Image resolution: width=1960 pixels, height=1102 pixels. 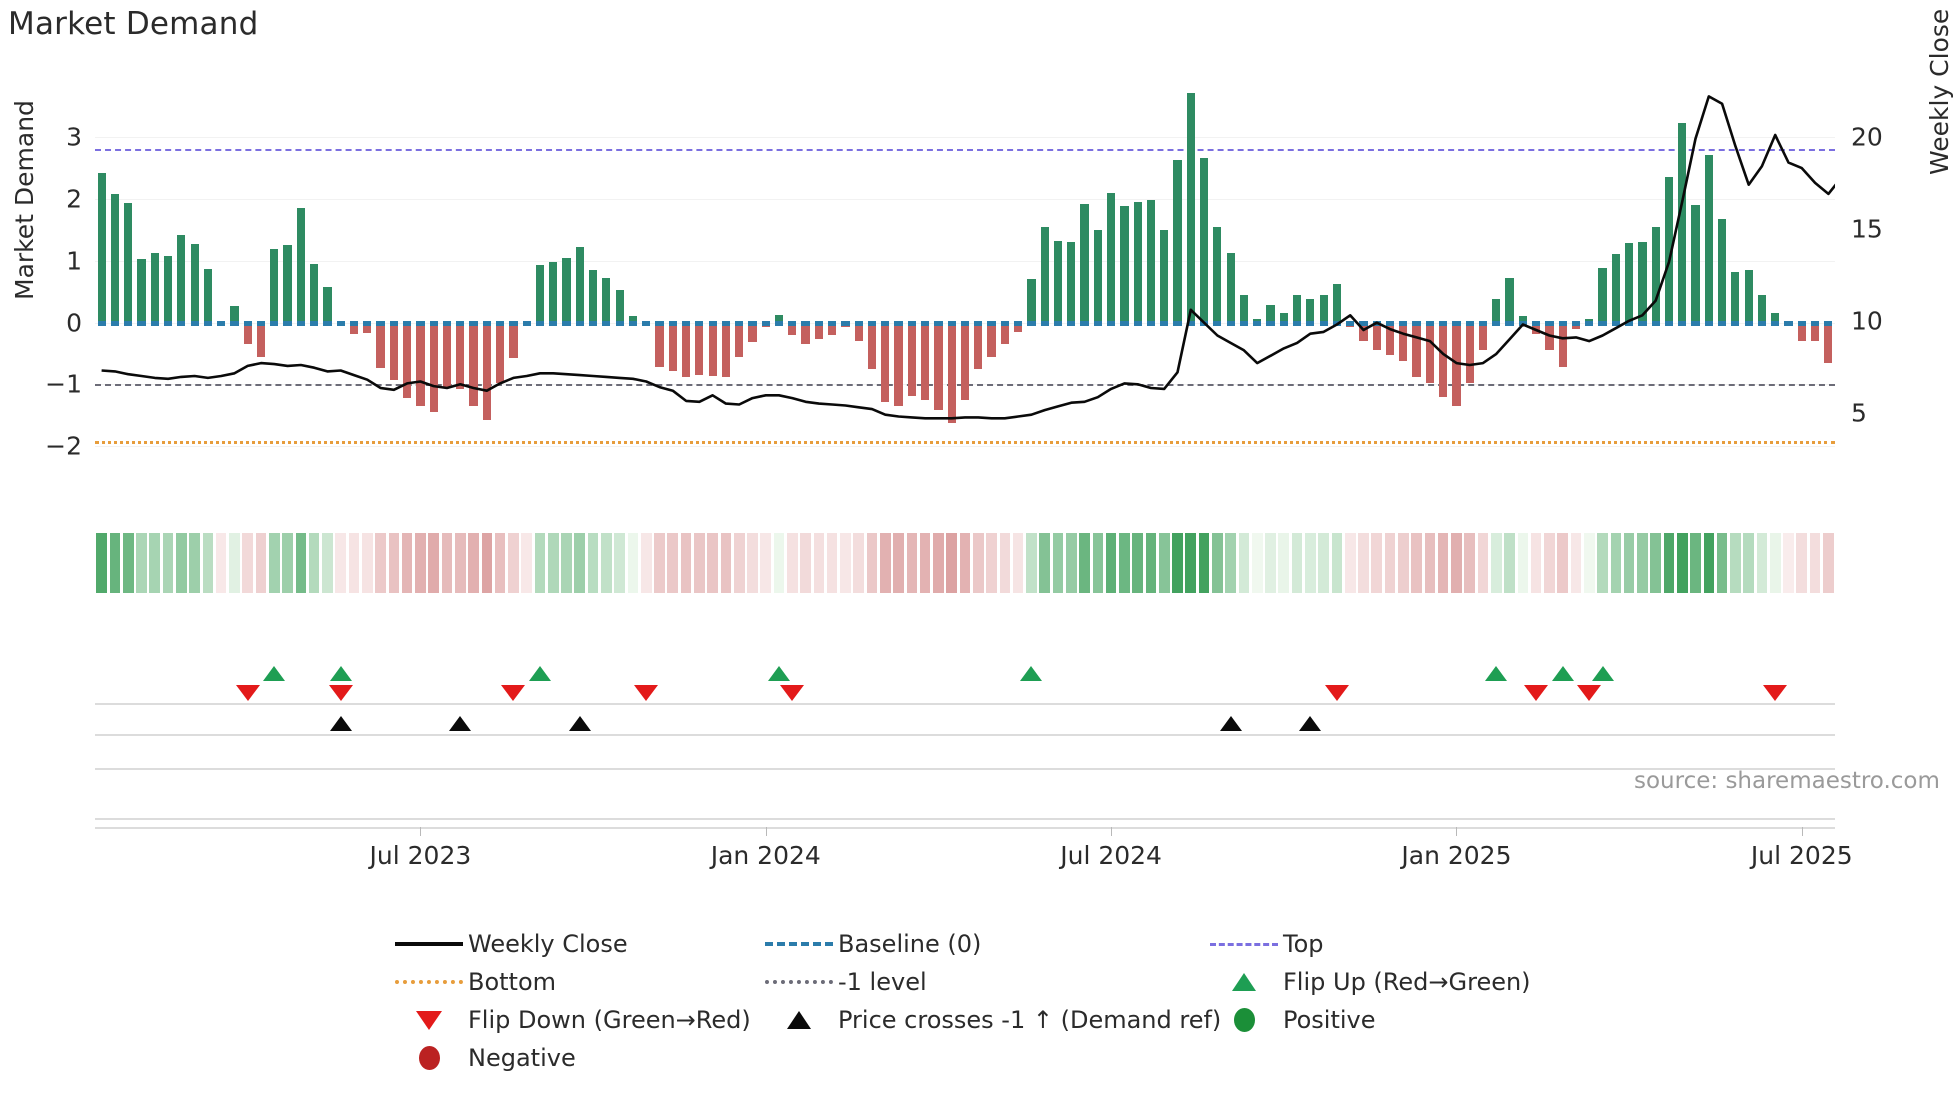 What do you see at coordinates (575, 1020) in the screenshot?
I see `legend-item: Flip Down (Green→Red)` at bounding box center [575, 1020].